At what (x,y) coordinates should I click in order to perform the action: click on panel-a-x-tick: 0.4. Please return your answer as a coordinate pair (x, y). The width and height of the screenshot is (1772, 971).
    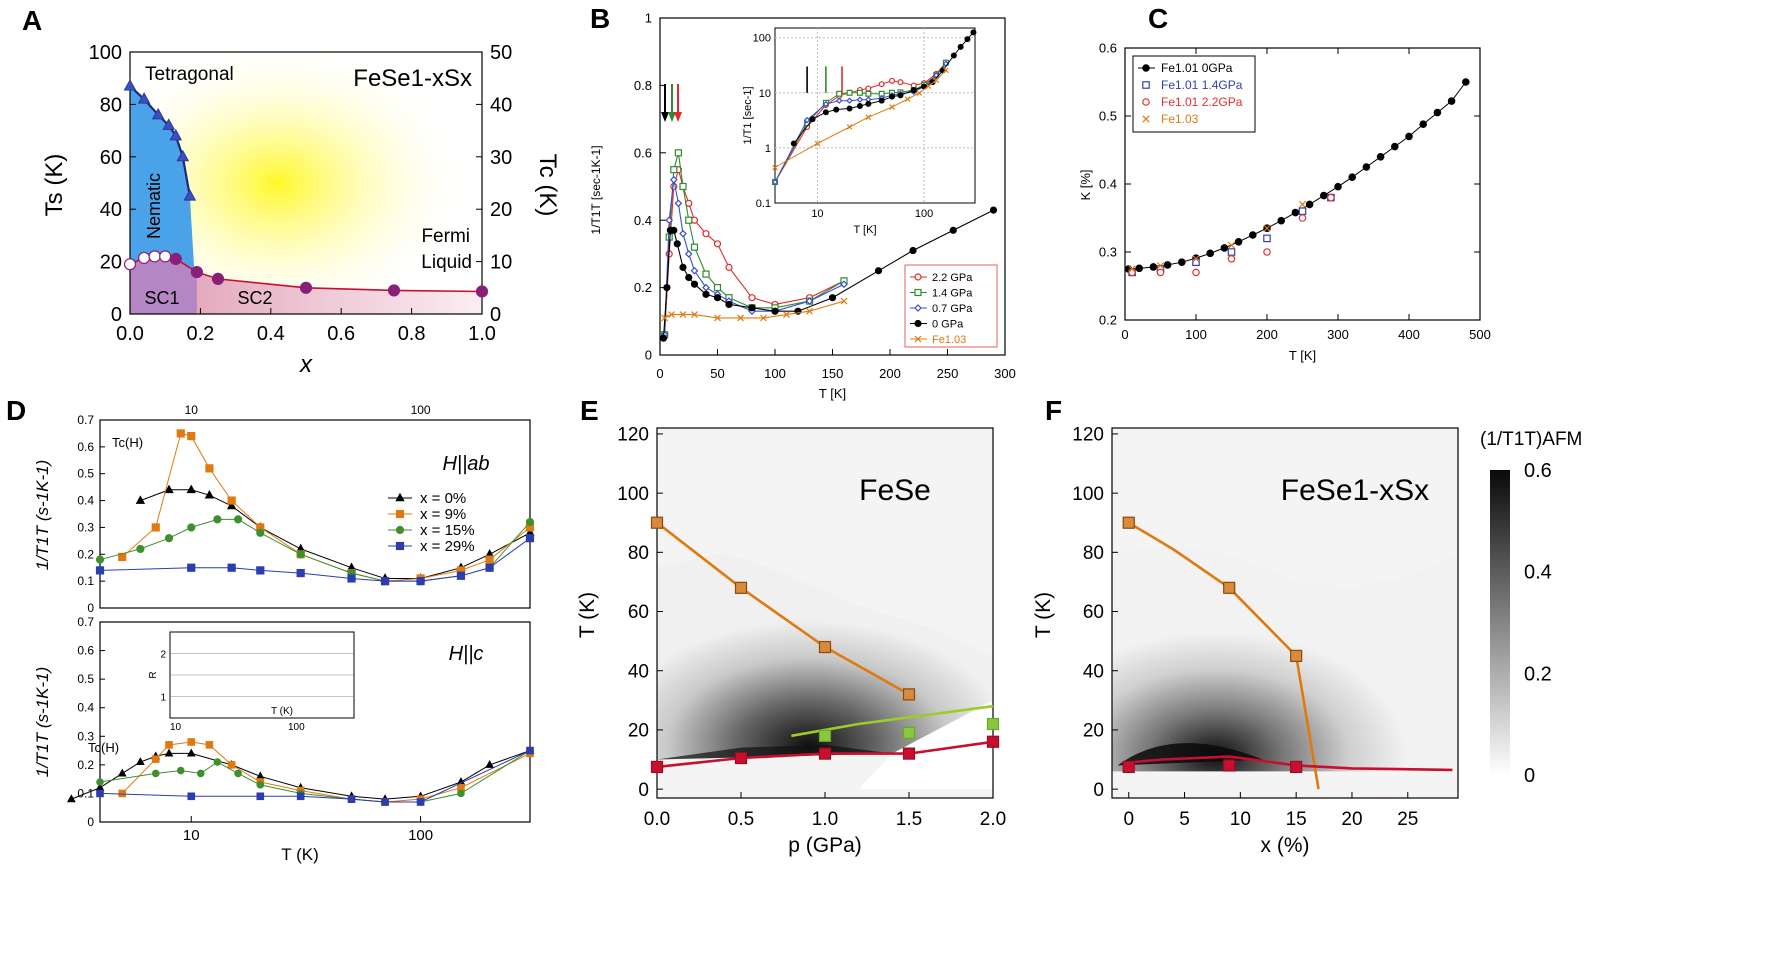
    Looking at the image, I should click on (271, 334).